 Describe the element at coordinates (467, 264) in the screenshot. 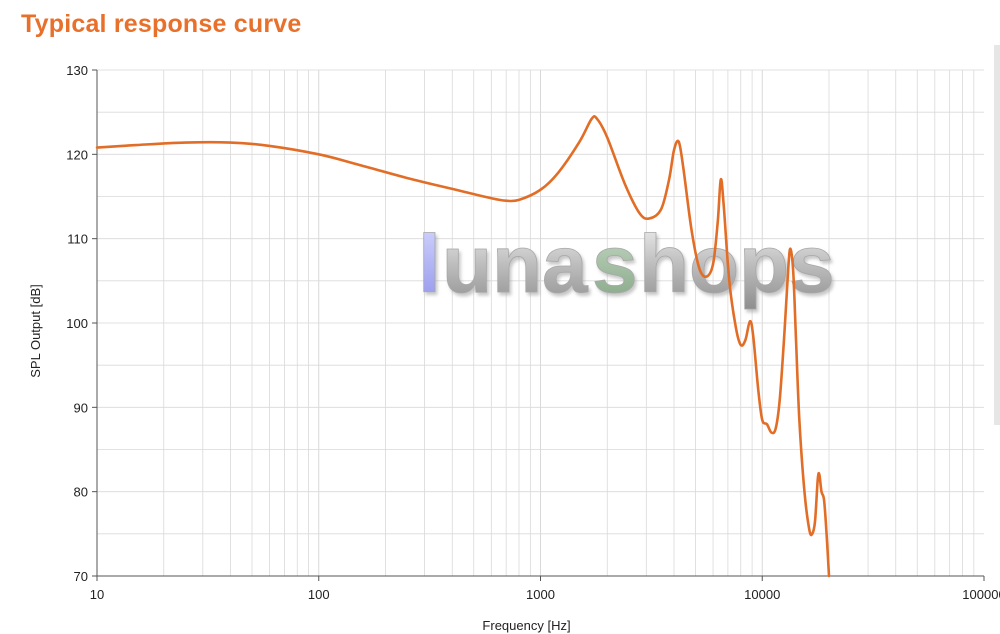

I see `watermark-letter: u` at that location.